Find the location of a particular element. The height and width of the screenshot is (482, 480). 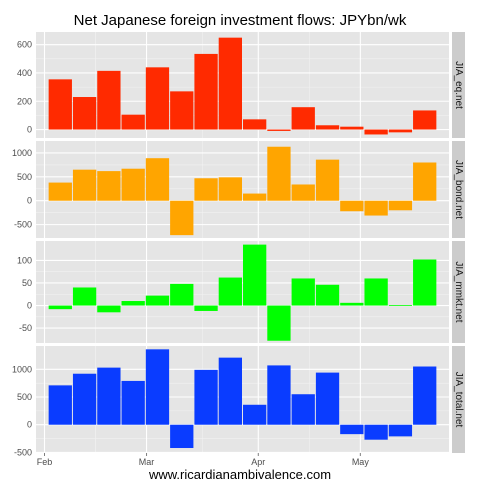

bar-JIA_mmkt.net-6 is located at coordinates (206, 308).